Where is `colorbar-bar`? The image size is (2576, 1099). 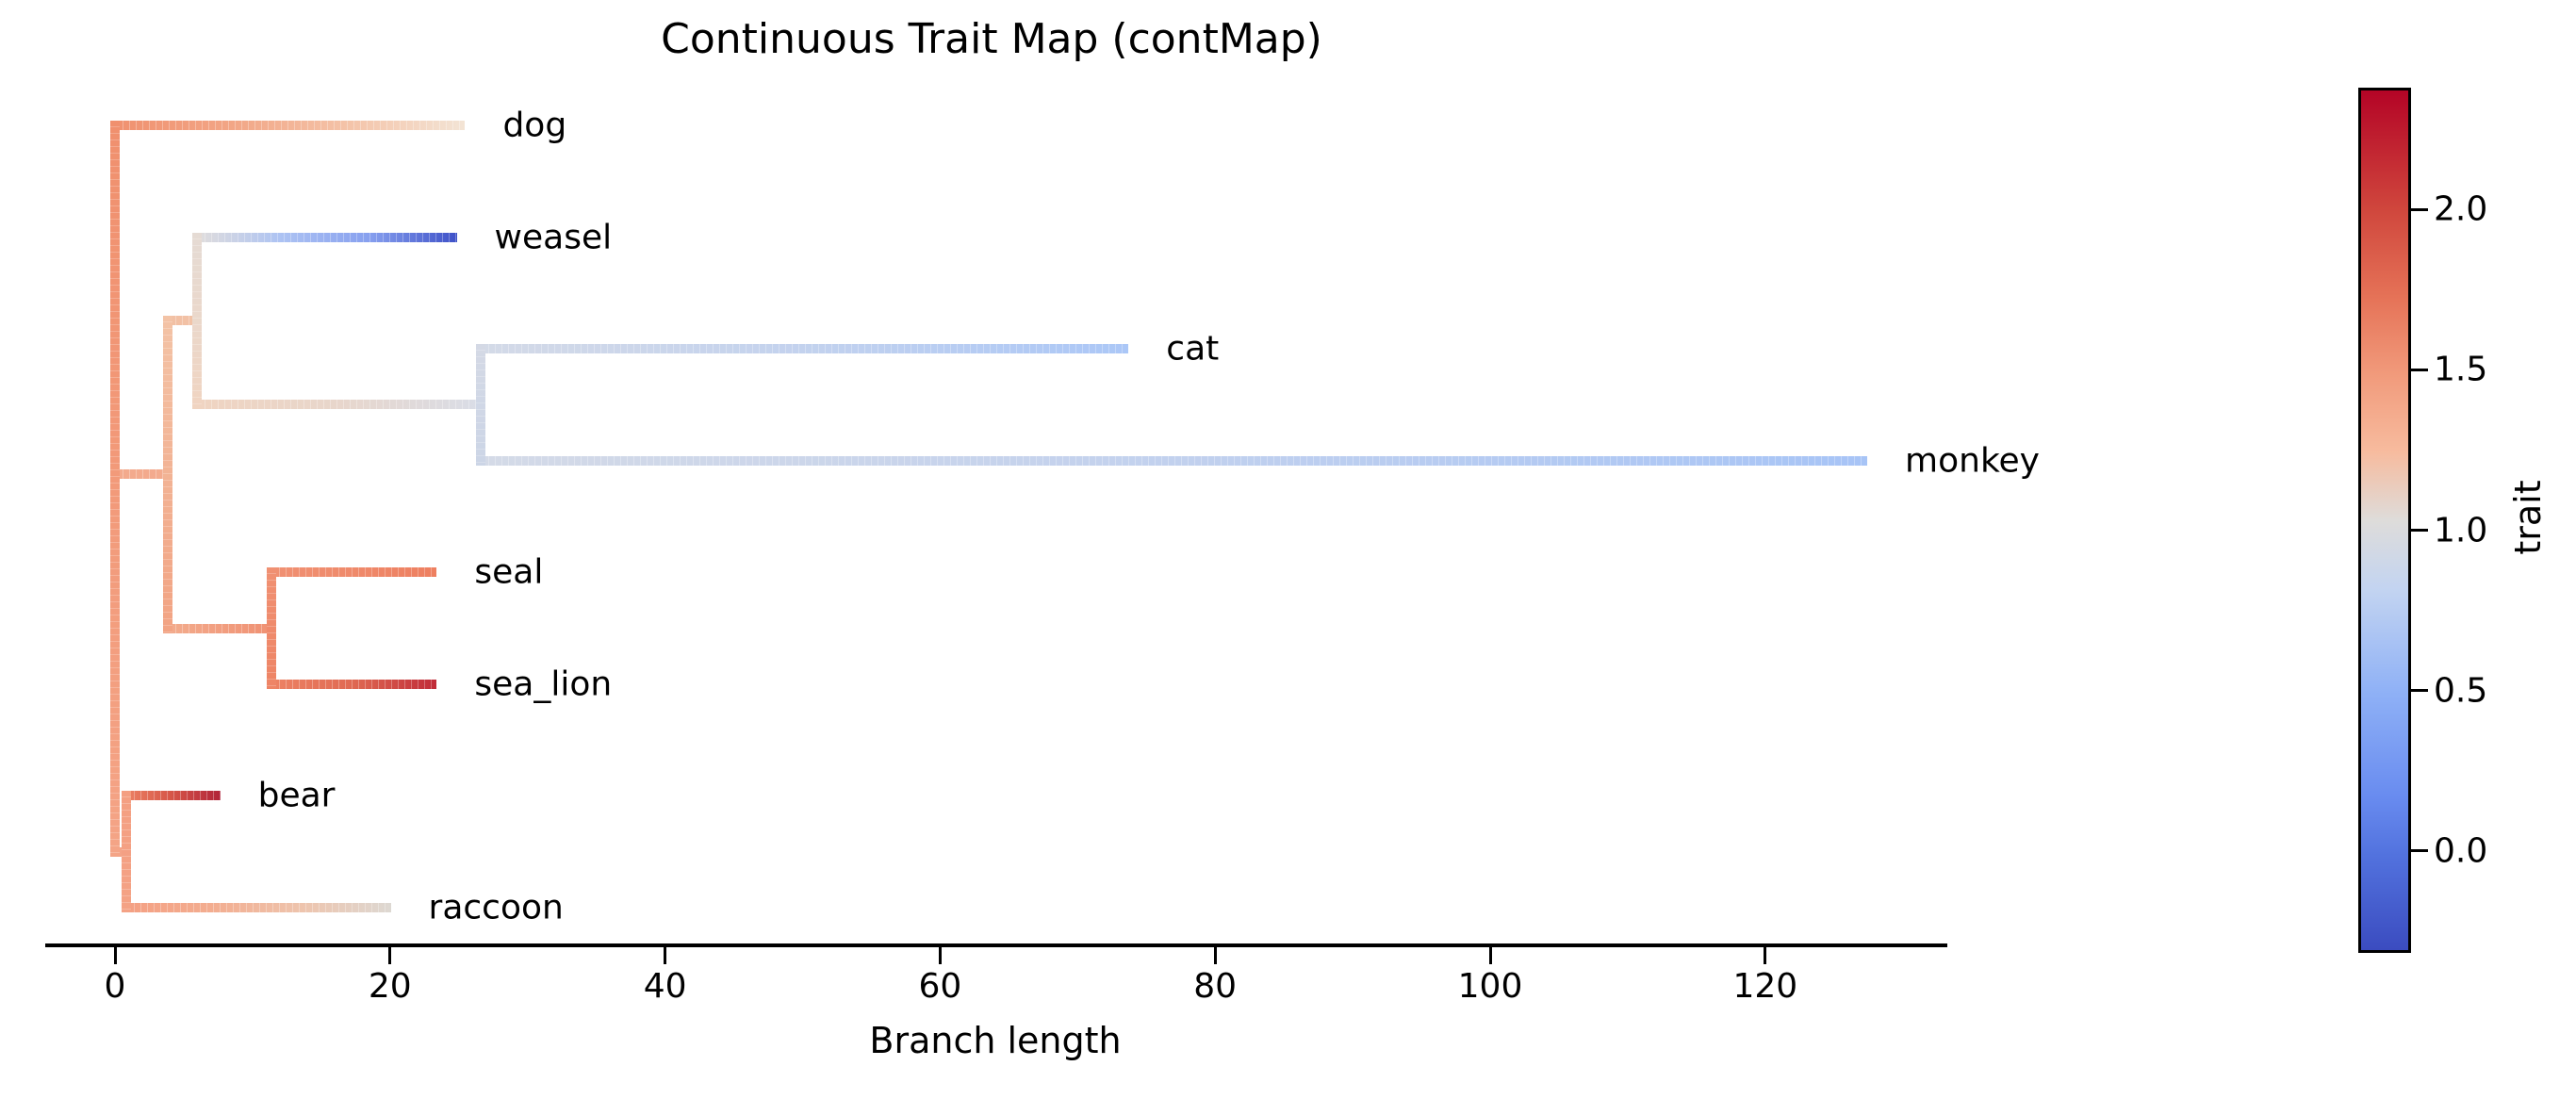 colorbar-bar is located at coordinates (2384, 520).